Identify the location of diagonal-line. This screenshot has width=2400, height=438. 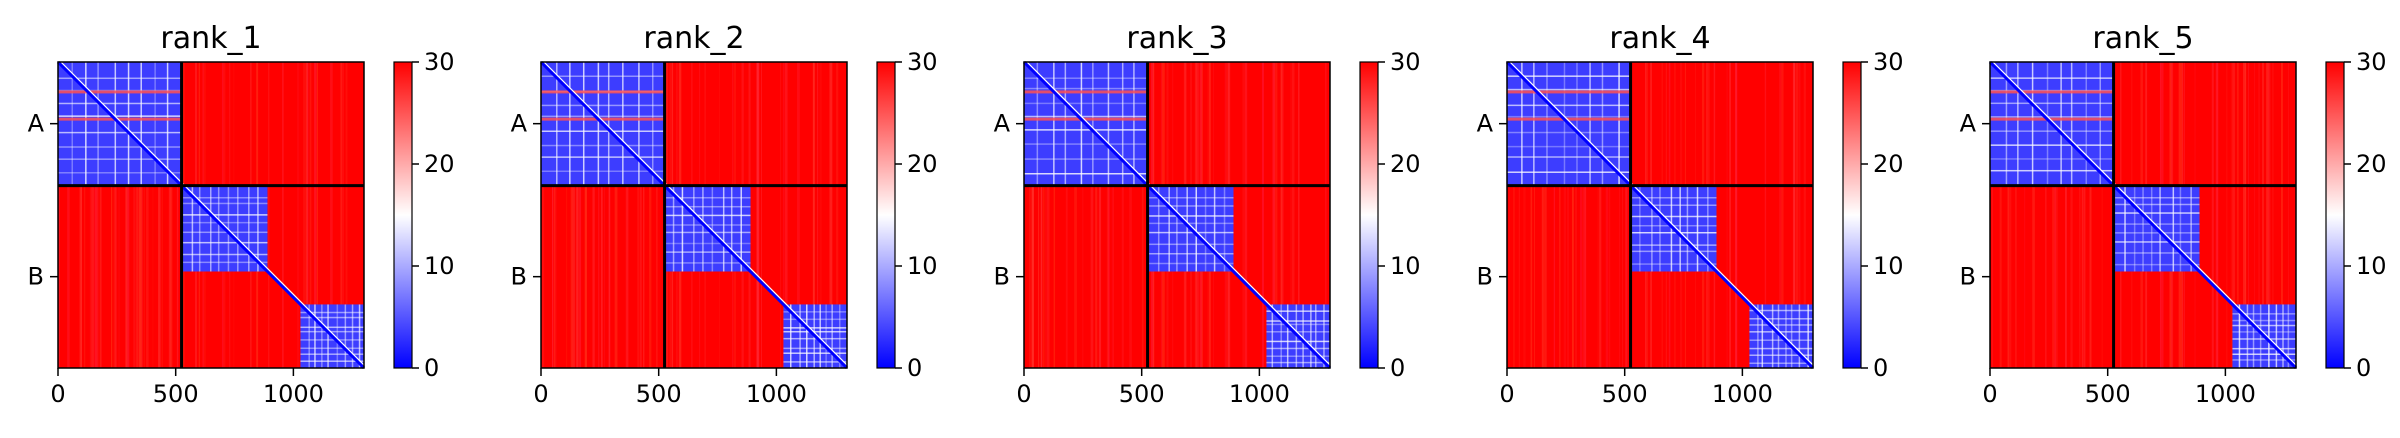
(211, 215).